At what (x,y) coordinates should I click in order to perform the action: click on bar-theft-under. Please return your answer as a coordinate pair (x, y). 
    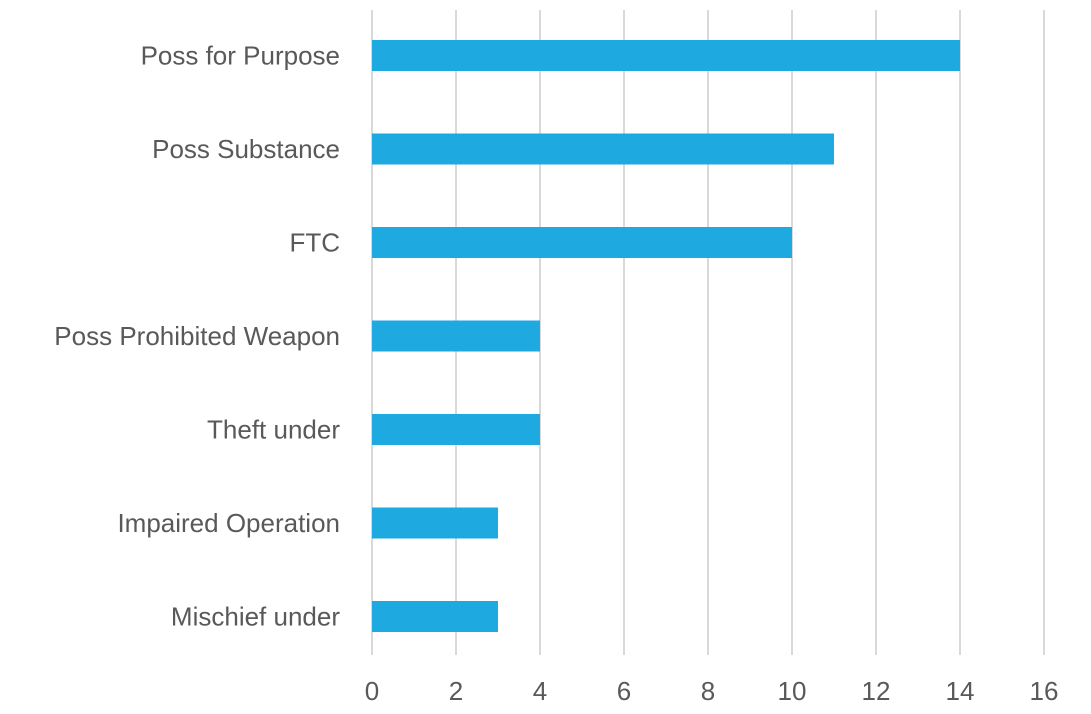
    Looking at the image, I should click on (456, 429).